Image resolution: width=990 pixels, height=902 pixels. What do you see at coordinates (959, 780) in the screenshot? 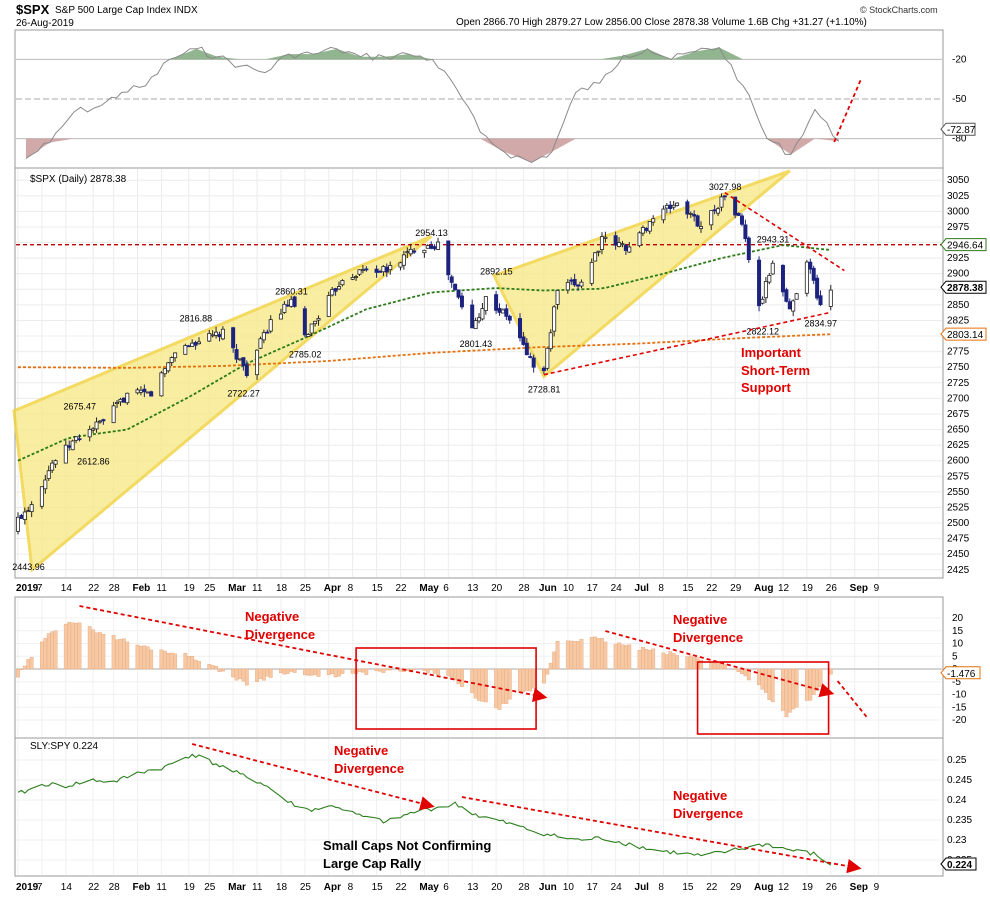
I see `ratio-y-tick-label: 0.245` at bounding box center [959, 780].